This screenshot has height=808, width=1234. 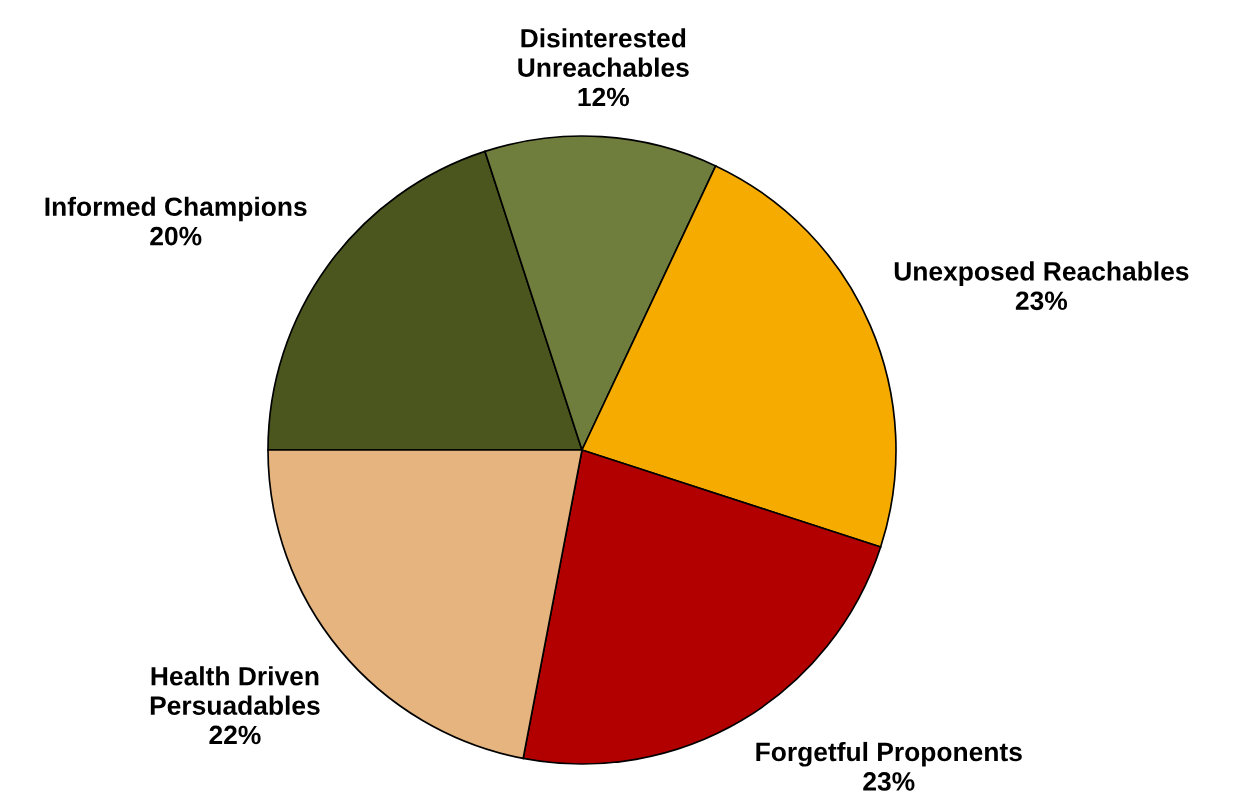 What do you see at coordinates (603, 52) in the screenshot?
I see `slice-label: Disinterested Unreachables` at bounding box center [603, 52].